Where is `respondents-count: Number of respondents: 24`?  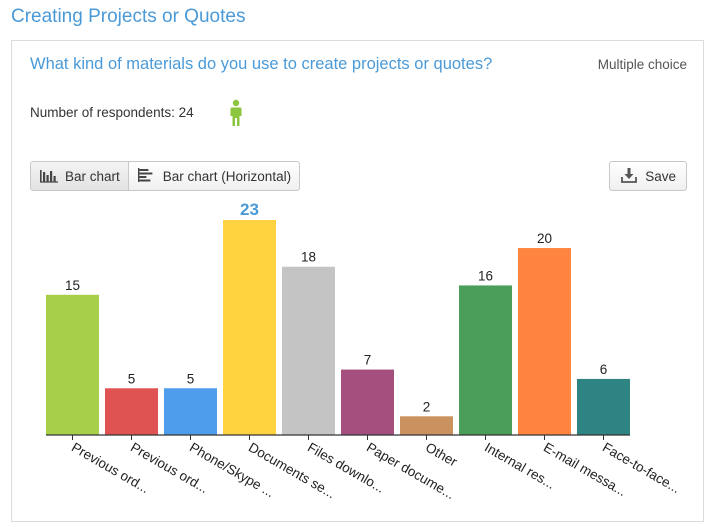 respondents-count: Number of respondents: 24 is located at coordinates (112, 112).